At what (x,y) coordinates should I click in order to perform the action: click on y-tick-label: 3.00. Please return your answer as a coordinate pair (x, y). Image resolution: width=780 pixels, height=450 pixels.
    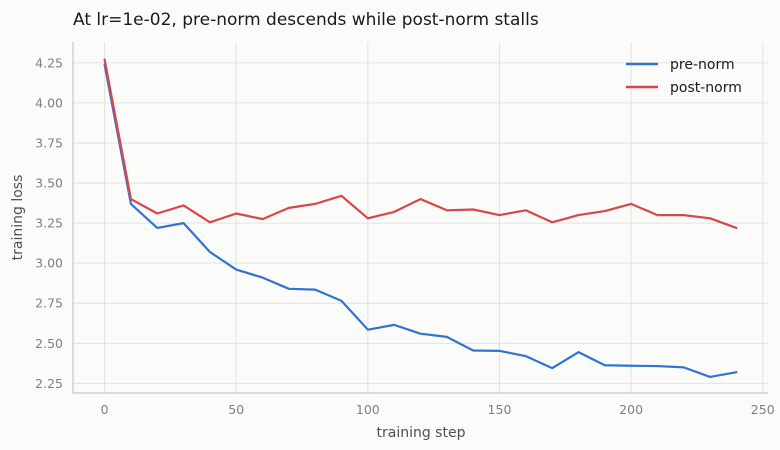
    Looking at the image, I should click on (49, 263).